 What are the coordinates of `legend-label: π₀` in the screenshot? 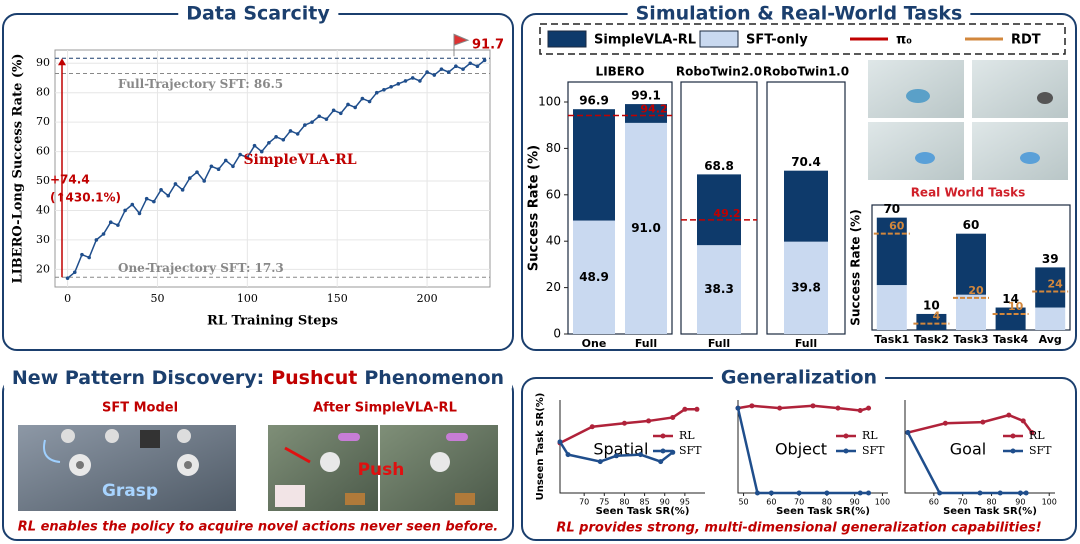 It's located at (904, 40).